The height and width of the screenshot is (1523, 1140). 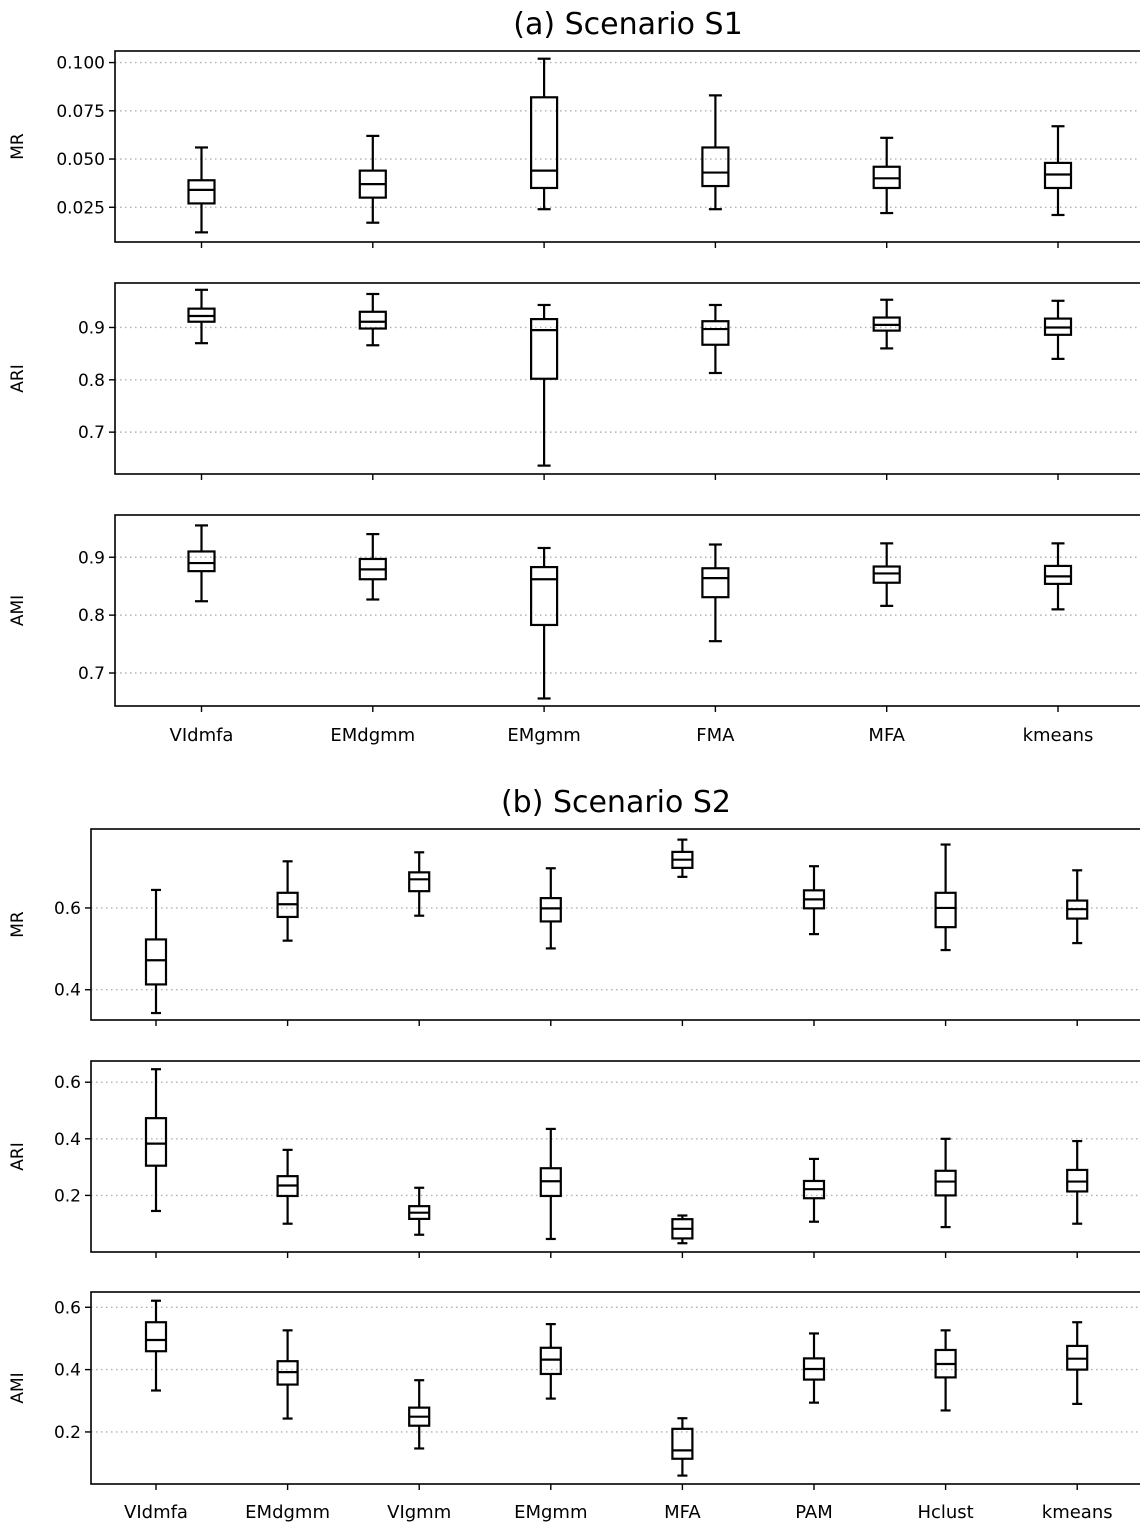 I want to click on x-tick-label: PAM, so click(x=814, y=1512).